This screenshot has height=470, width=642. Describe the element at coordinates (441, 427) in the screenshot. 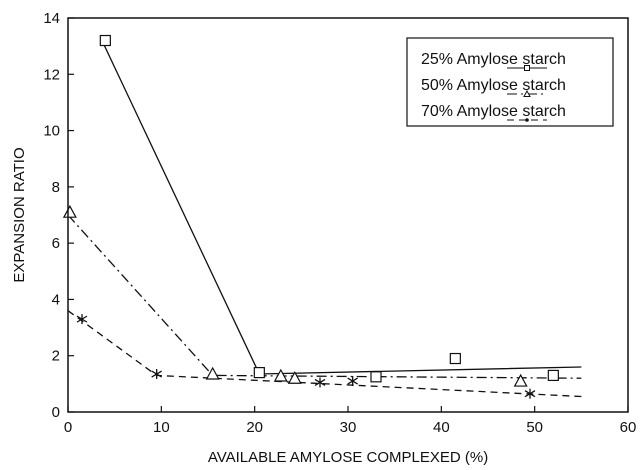

I see `x-tick-label: 40` at that location.